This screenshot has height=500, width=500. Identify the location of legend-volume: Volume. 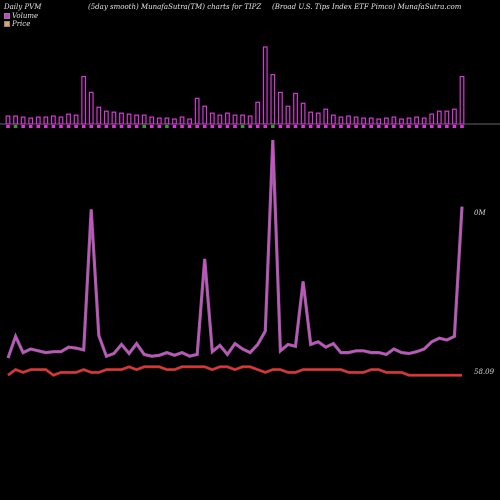
(21, 16).